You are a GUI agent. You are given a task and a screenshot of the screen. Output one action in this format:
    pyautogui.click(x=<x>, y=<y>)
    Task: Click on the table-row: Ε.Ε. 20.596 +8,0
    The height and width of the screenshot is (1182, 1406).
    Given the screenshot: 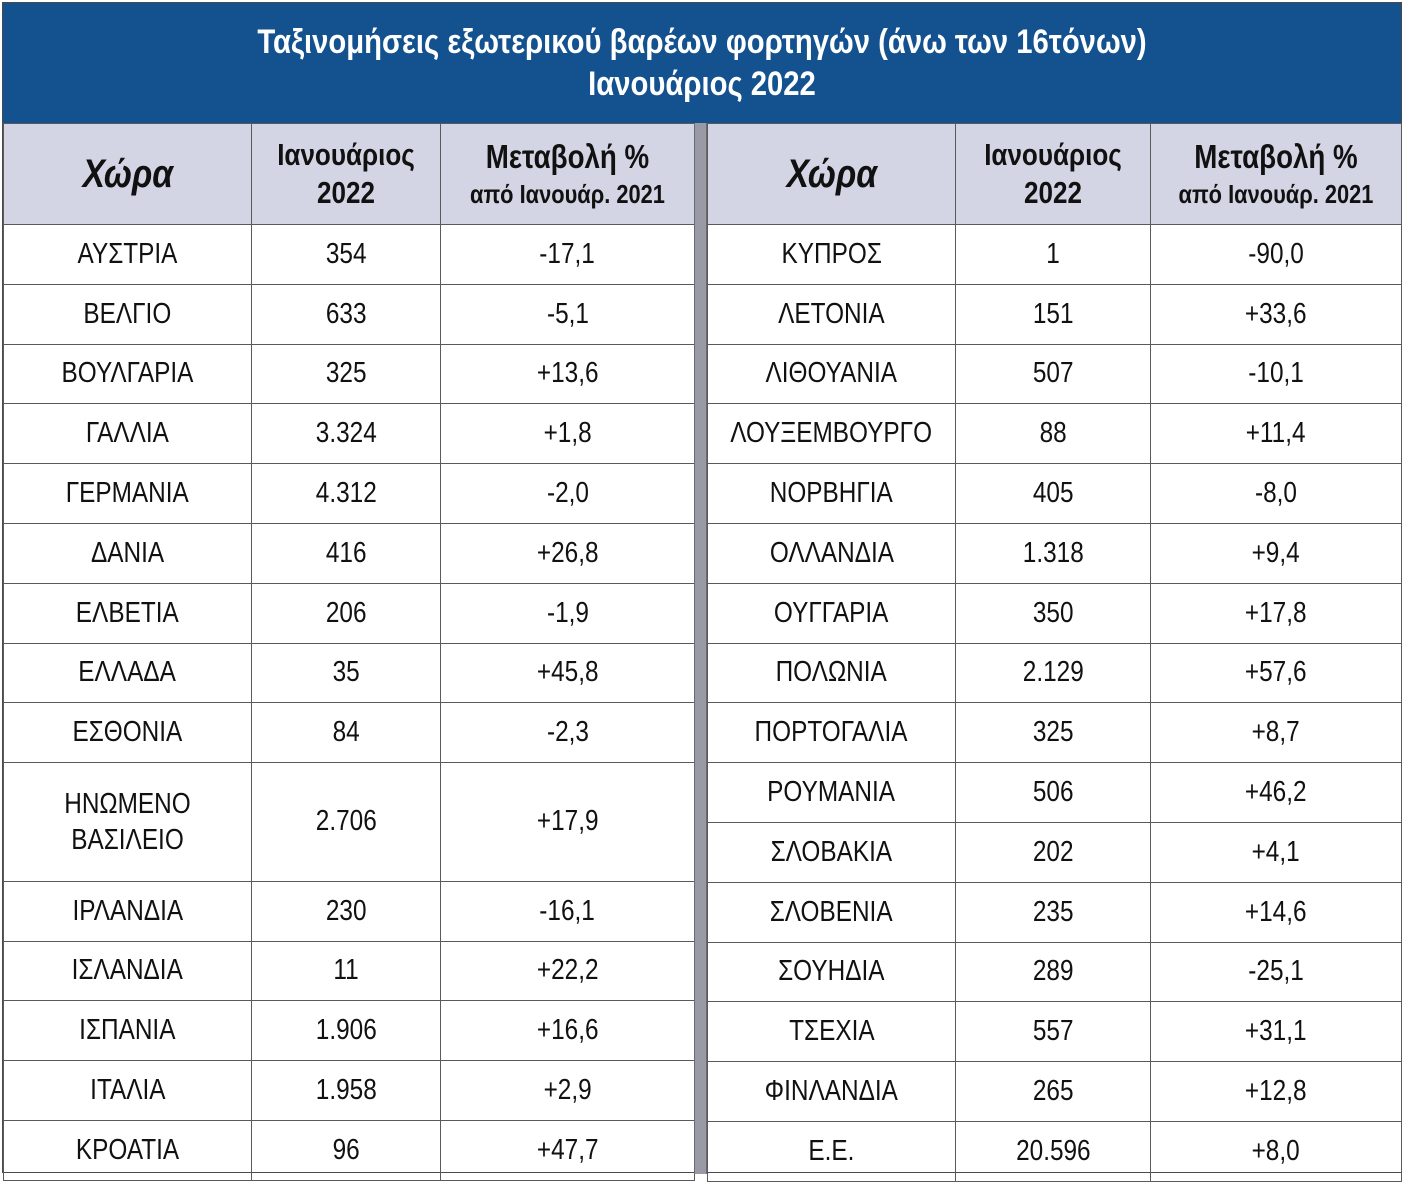 What is the action you would take?
    pyautogui.click(x=1054, y=1151)
    